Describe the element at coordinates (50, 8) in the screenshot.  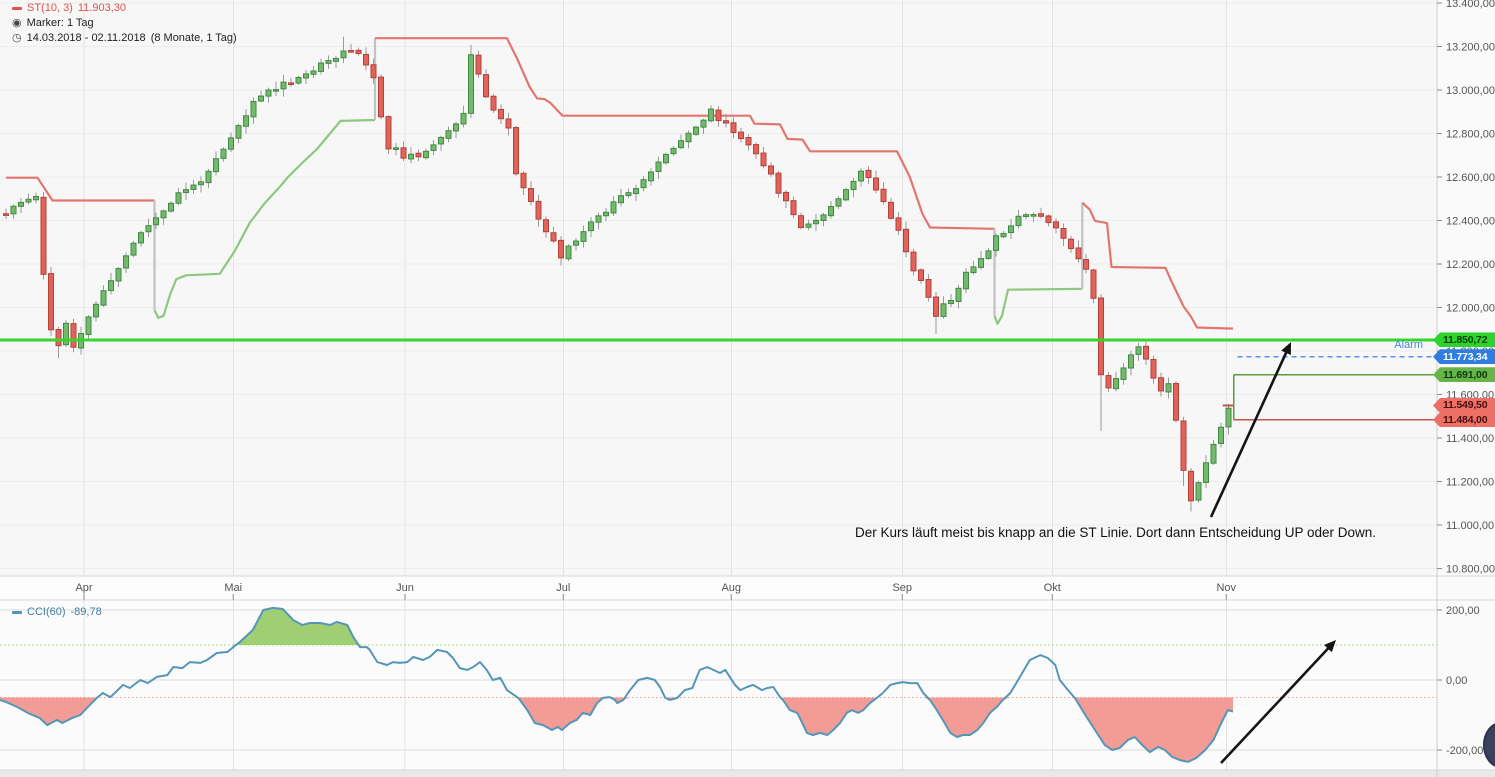
I see `supertrend-name: ST(10, 3)` at that location.